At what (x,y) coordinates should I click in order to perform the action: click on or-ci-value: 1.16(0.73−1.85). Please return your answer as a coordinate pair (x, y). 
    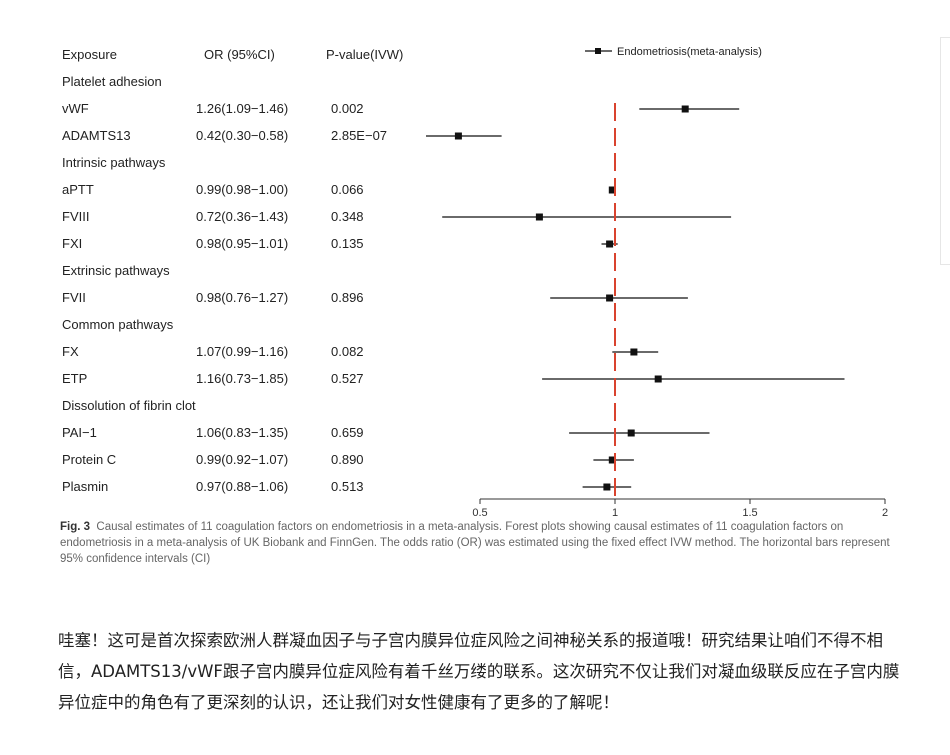
    Looking at the image, I should click on (242, 378).